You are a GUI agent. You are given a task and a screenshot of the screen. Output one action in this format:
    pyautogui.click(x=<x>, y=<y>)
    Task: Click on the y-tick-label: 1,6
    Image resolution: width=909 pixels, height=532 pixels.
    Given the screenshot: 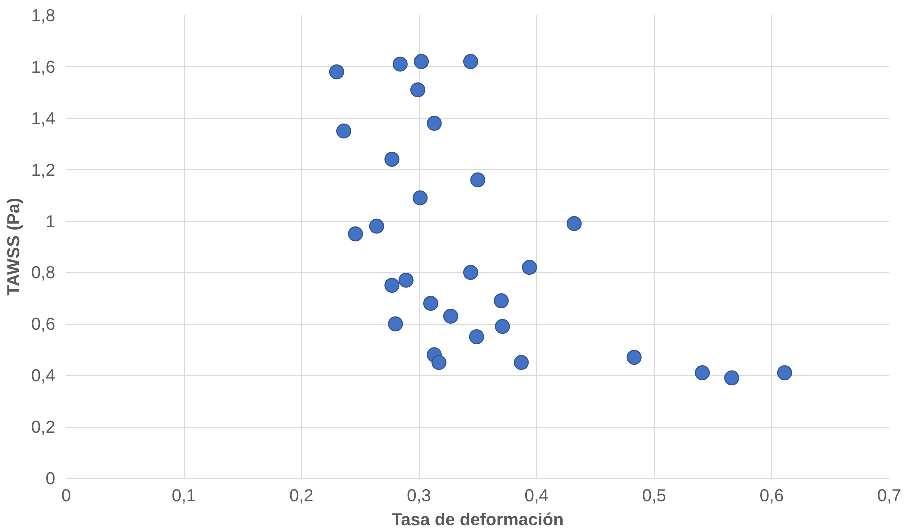 What is the action you would take?
    pyautogui.click(x=43, y=66)
    